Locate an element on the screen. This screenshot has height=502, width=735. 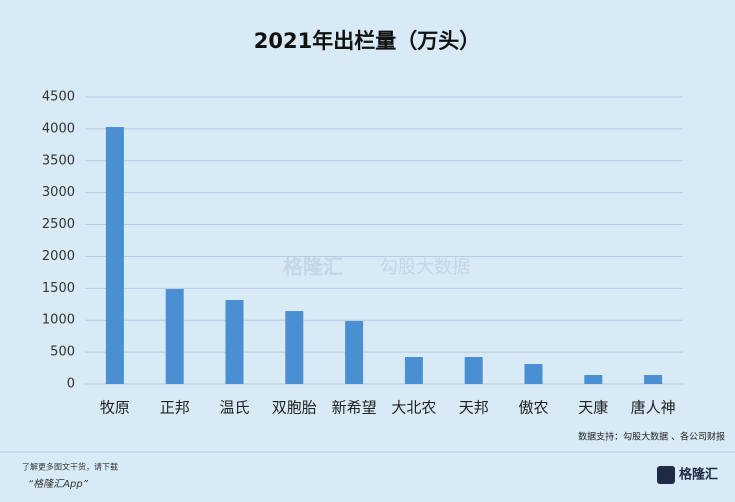
y-tick-label: 1500 is located at coordinates (58, 288).